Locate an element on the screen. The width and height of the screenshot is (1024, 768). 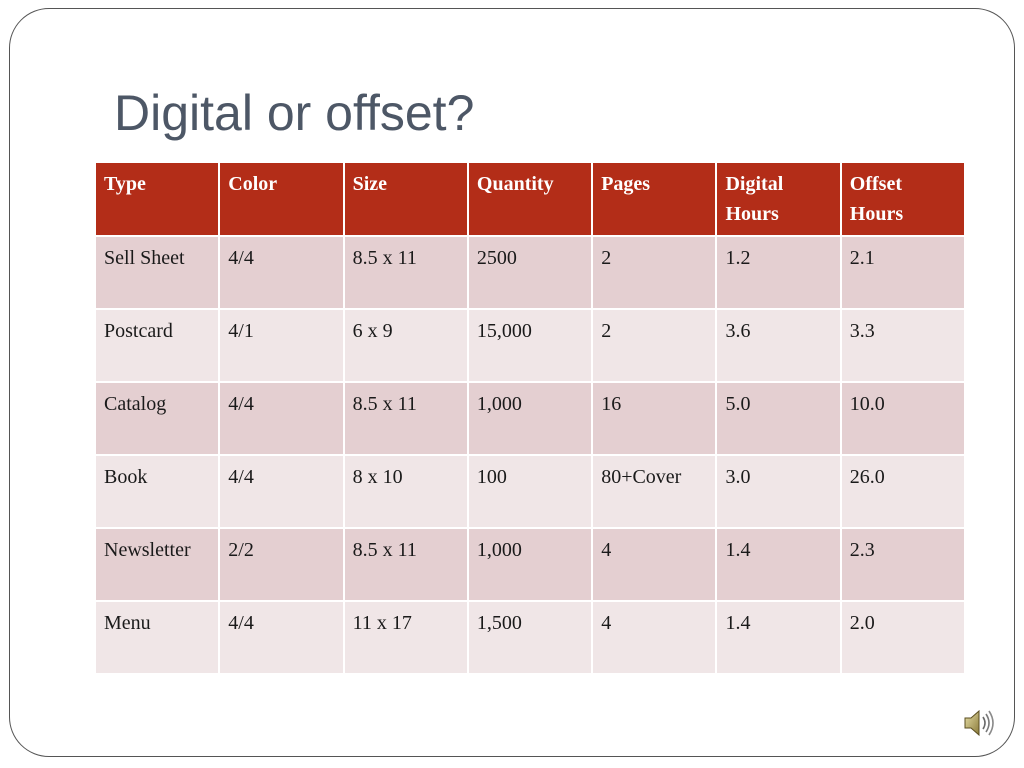
header-offset-hours: Offset Hours is located at coordinates (903, 199).